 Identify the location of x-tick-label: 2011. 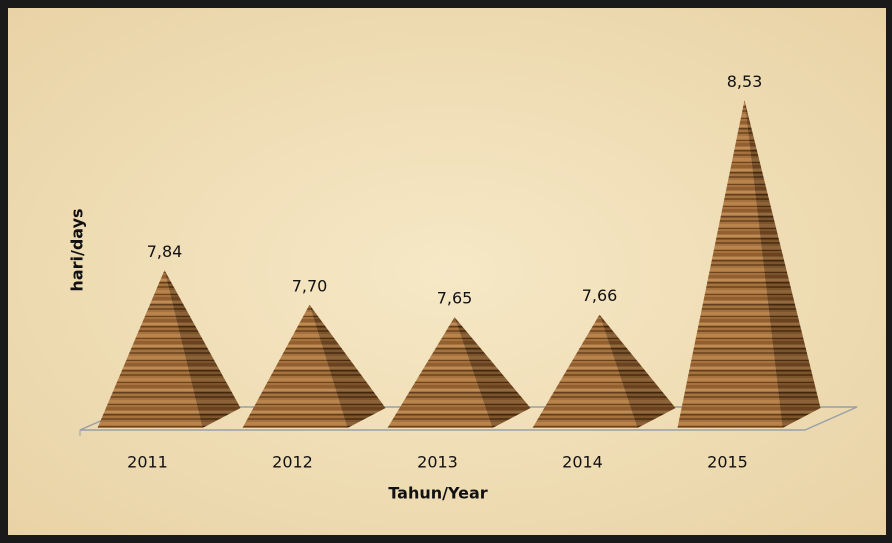
(147, 462).